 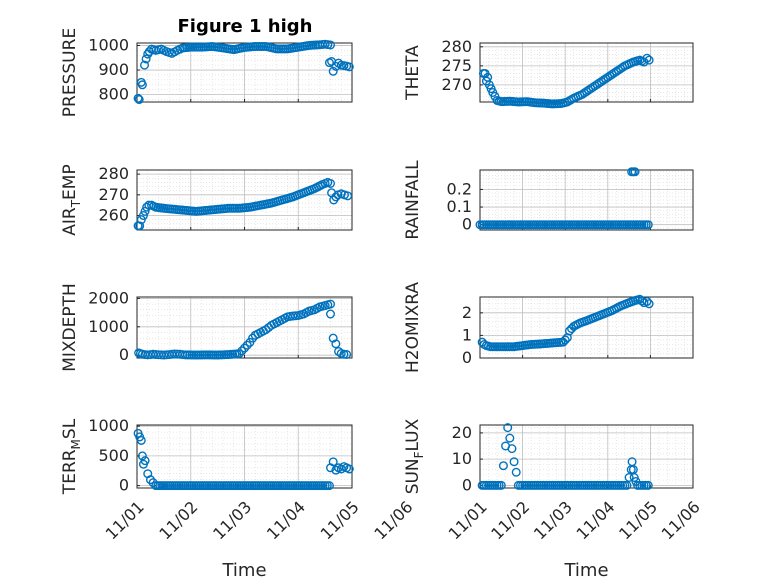 I want to click on x-tick-label: 11/05, so click(x=638, y=520).